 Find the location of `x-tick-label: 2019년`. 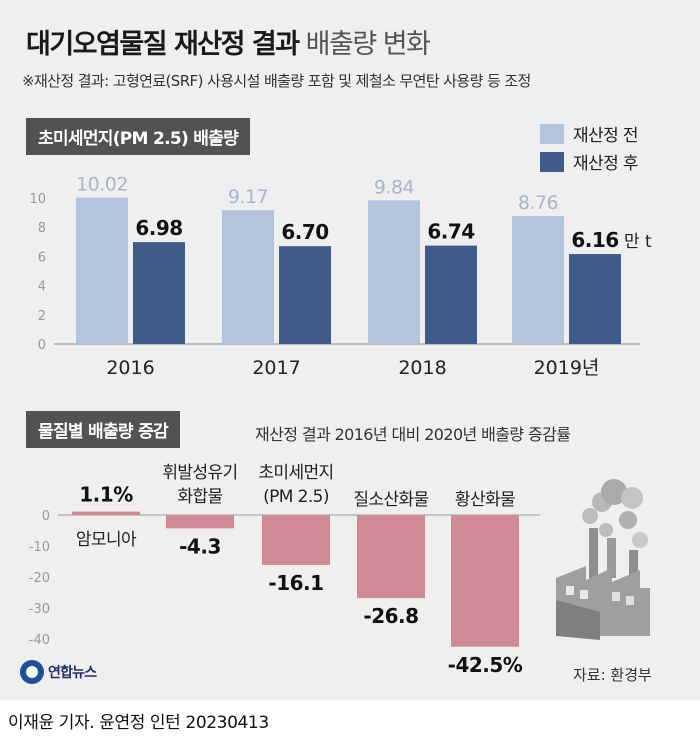

x-tick-label: 2019년 is located at coordinates (567, 368).